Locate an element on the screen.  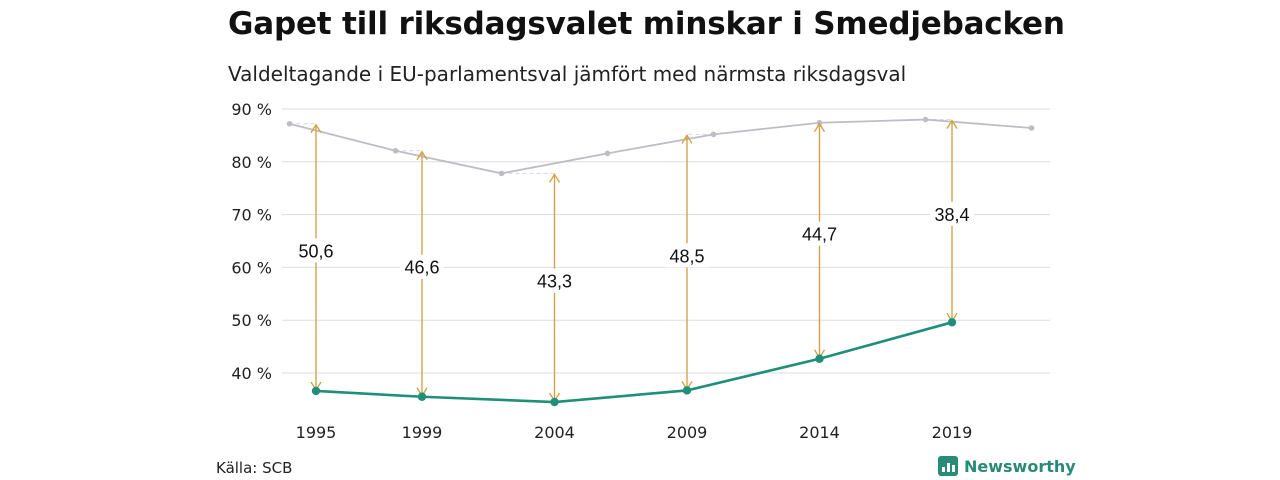
riksdag-series is located at coordinates (660, 146).